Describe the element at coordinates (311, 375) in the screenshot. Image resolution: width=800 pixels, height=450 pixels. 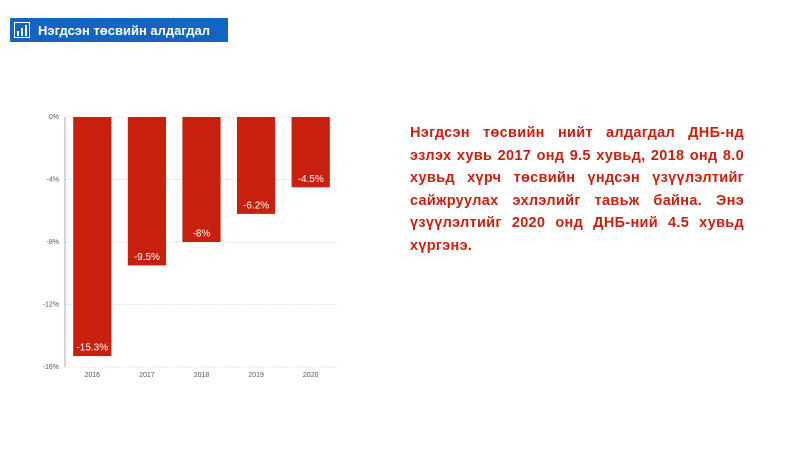
I see `x-tick-label: 2020` at that location.